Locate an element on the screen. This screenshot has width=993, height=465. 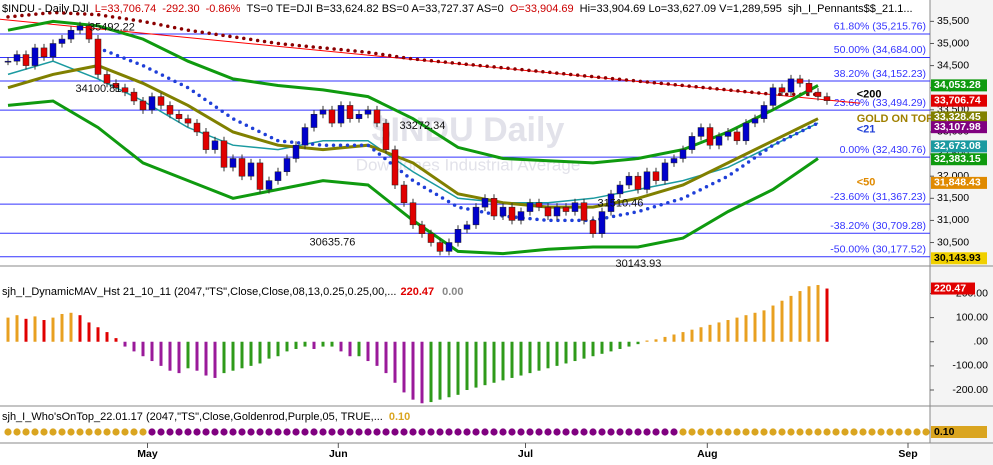
x-tick-label: Jul is located at coordinates (525, 454).